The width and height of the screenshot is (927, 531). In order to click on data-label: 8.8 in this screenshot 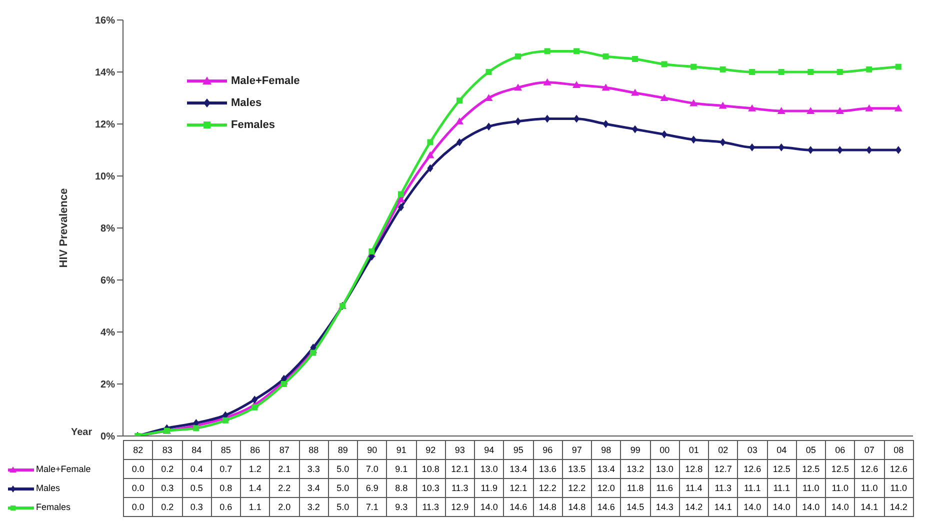, I will do `click(401, 488)`.